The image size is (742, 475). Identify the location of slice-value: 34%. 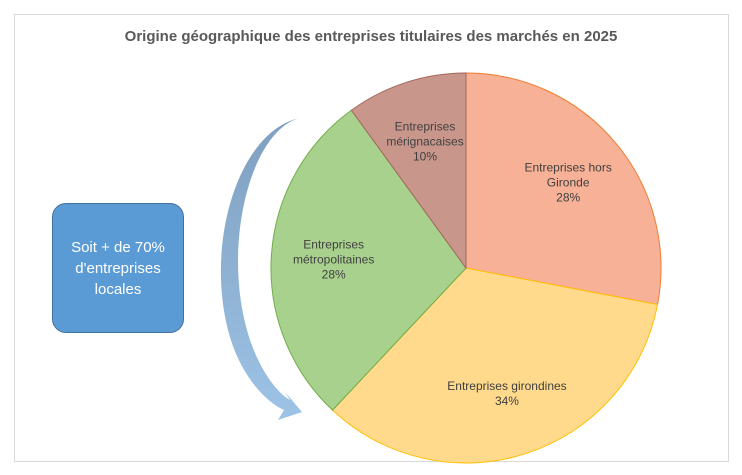
(506, 401).